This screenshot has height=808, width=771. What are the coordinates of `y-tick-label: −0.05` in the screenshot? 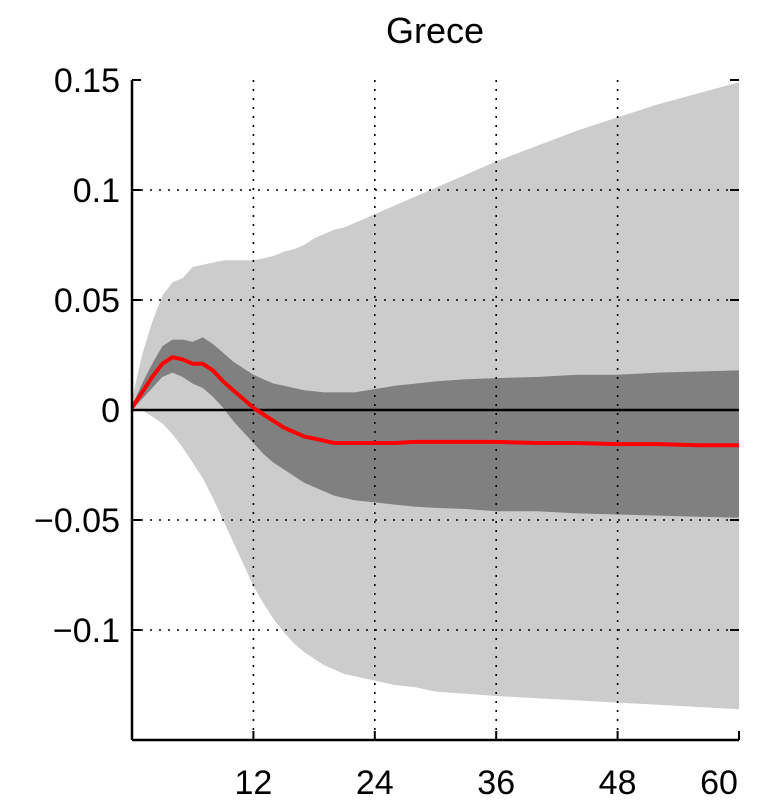 It's located at (77, 521).